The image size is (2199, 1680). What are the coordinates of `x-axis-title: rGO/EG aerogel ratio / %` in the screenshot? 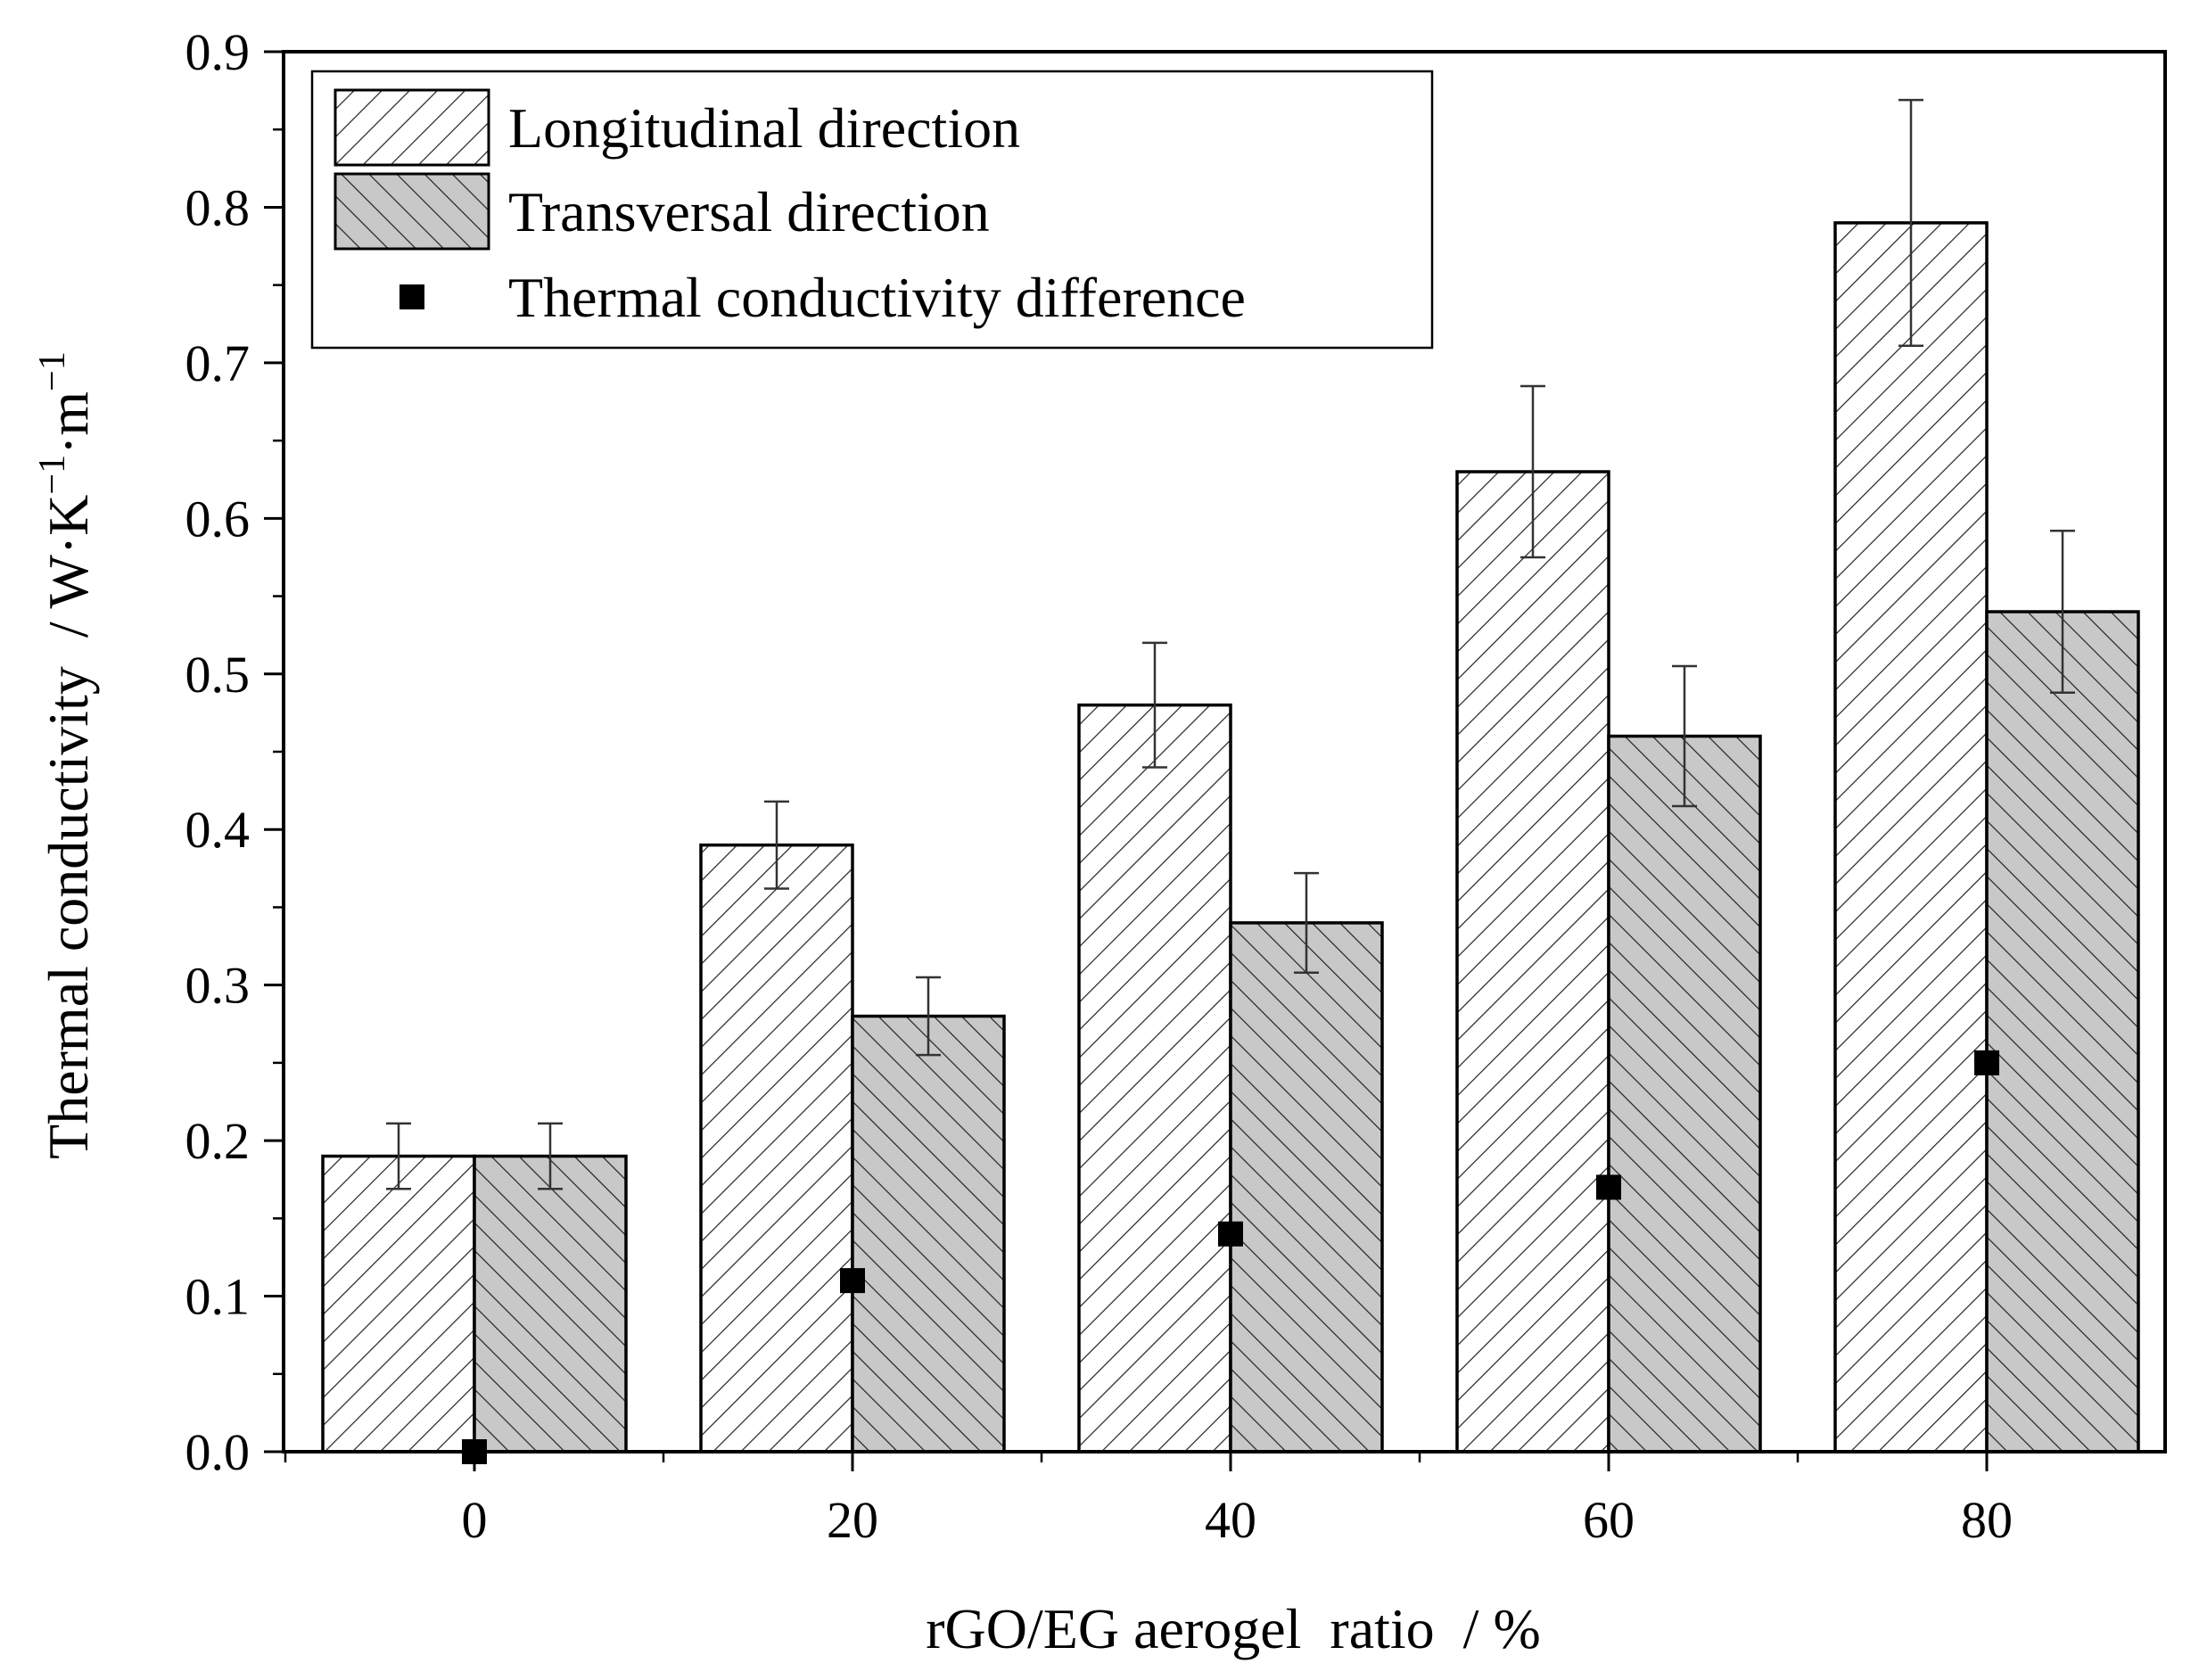 It's located at (1233, 1628).